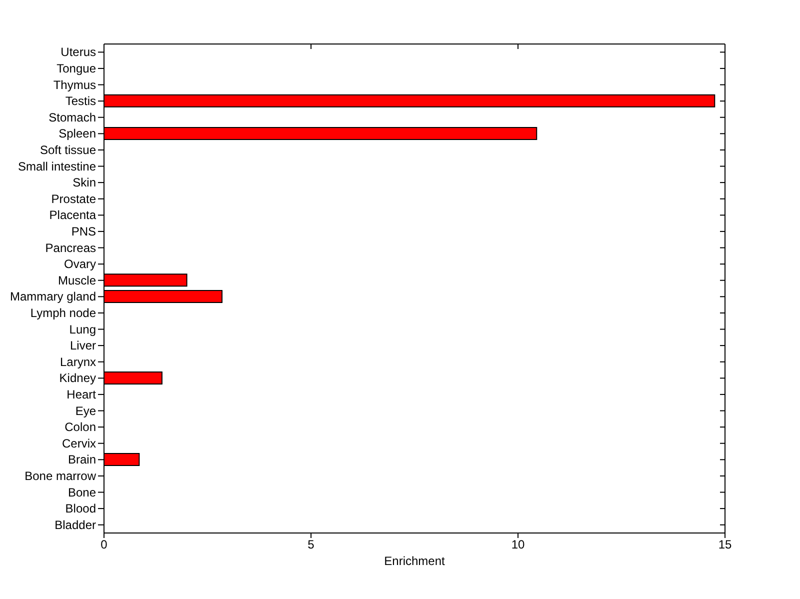 This screenshot has height=599, width=800. I want to click on y-tick-label: Small intestine, so click(57, 166).